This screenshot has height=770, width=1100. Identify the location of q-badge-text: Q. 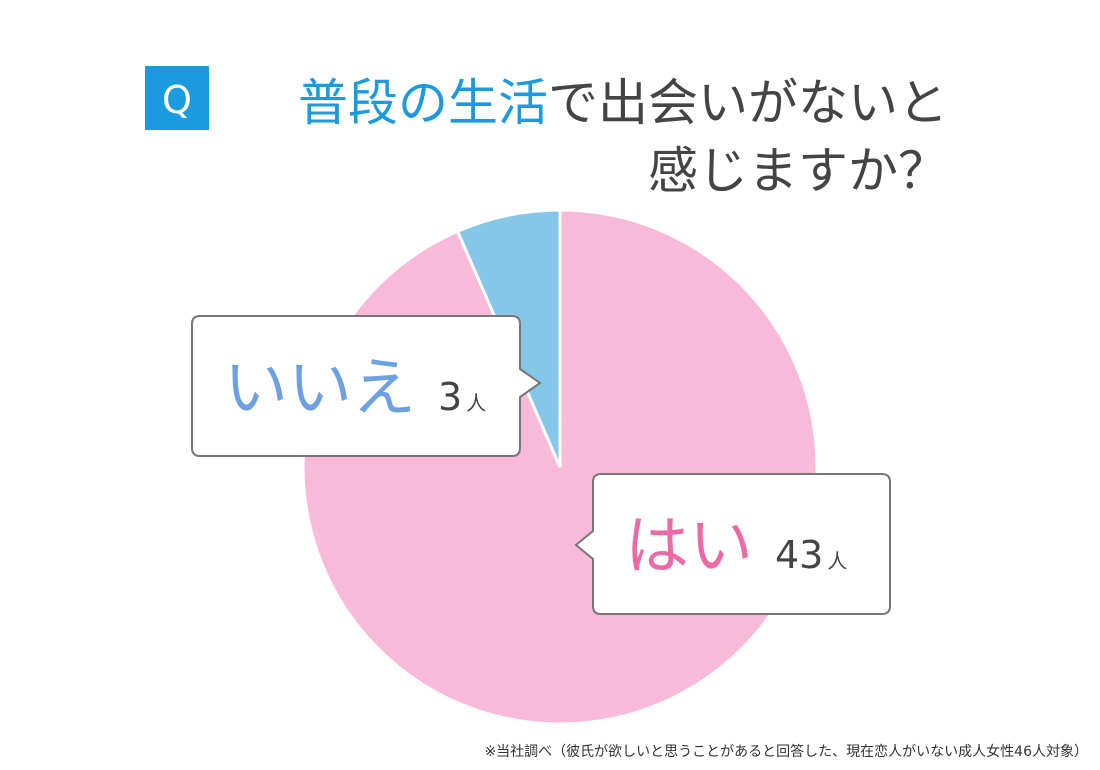
(177, 100).